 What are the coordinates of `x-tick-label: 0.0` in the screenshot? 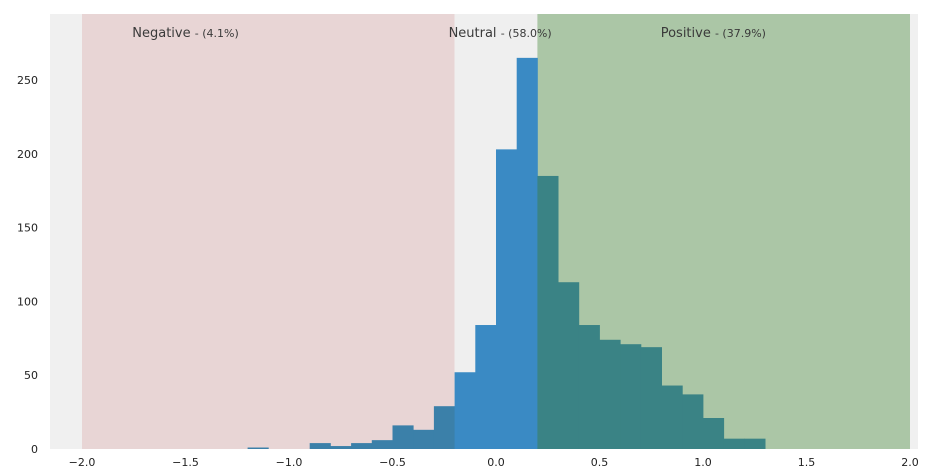 It's located at (496, 462).